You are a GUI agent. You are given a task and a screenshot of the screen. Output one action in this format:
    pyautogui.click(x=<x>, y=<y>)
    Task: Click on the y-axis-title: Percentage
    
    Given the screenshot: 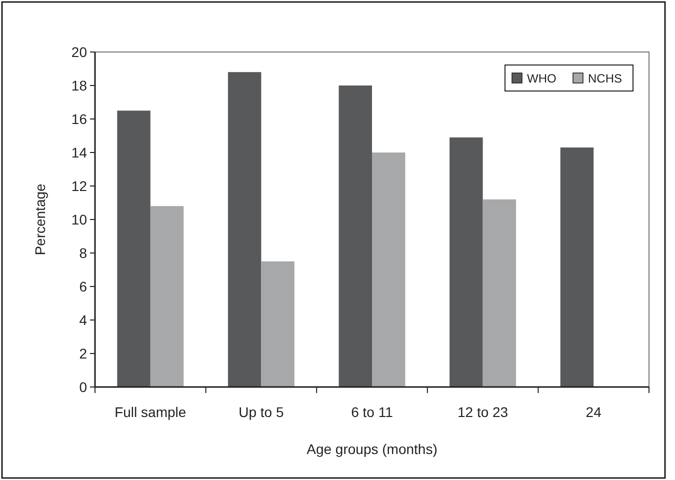 What is the action you would take?
    pyautogui.click(x=40, y=219)
    